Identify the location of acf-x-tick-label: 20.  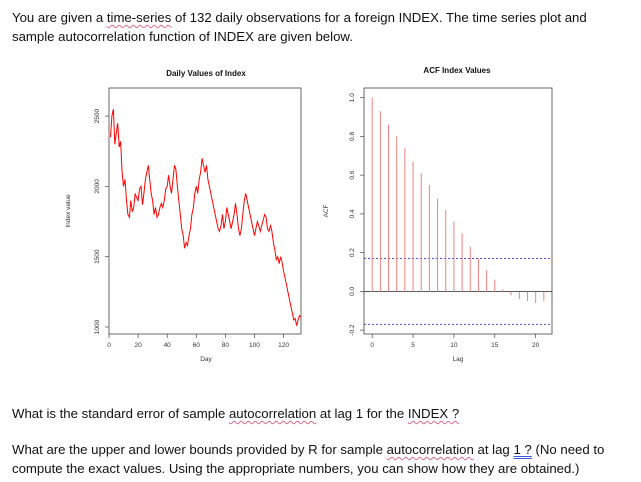
(536, 345).